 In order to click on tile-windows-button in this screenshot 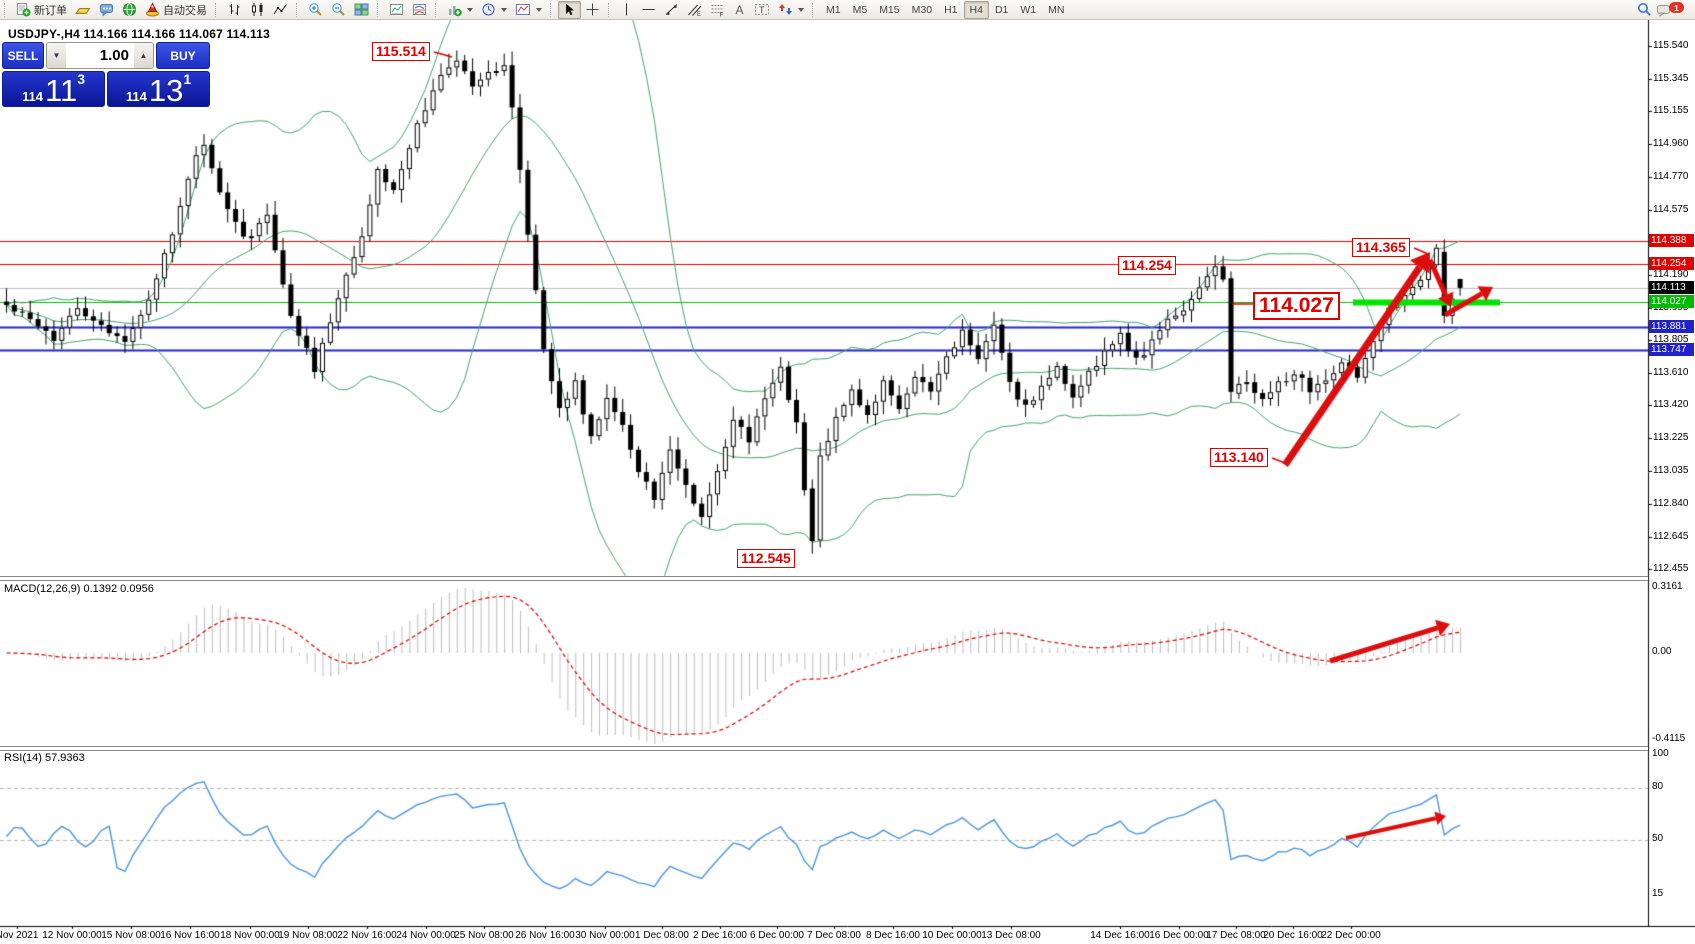, I will do `click(361, 10)`.